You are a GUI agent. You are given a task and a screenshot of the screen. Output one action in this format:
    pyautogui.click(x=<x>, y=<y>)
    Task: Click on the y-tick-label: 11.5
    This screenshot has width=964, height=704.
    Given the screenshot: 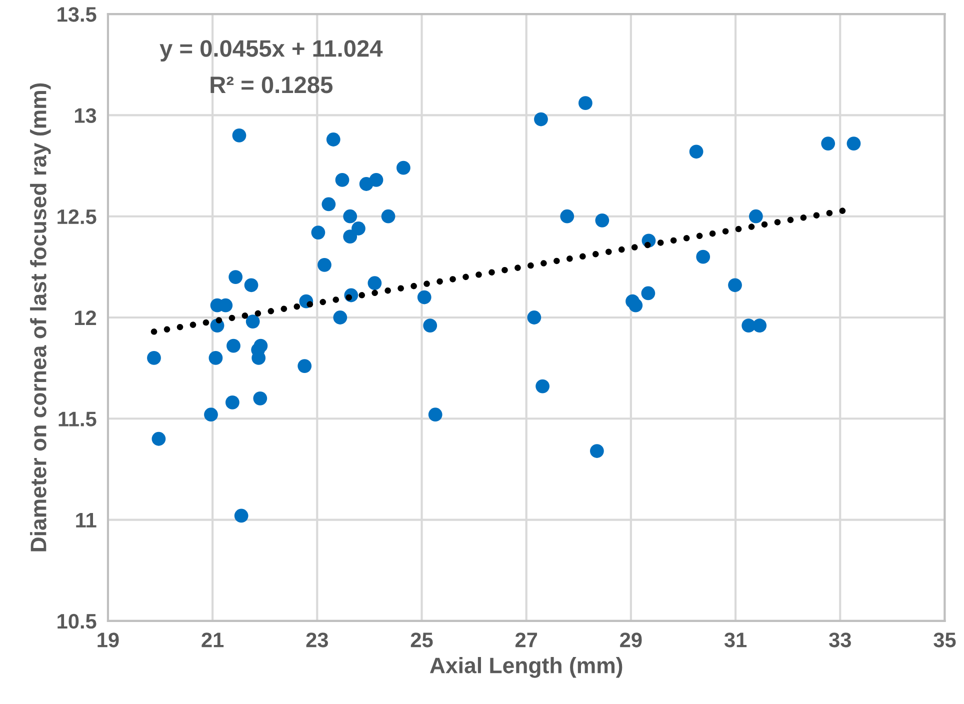 What is the action you would take?
    pyautogui.click(x=77, y=419)
    